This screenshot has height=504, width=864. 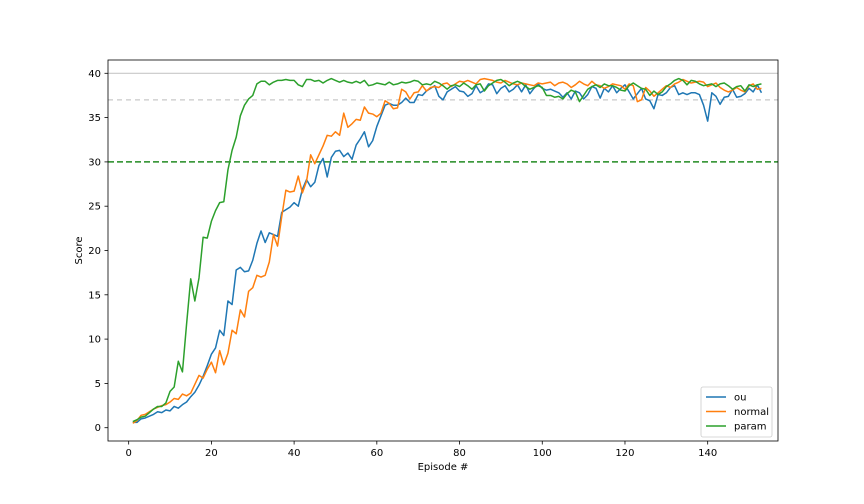 What do you see at coordinates (459, 453) in the screenshot?
I see `x-tick-label: 80` at bounding box center [459, 453].